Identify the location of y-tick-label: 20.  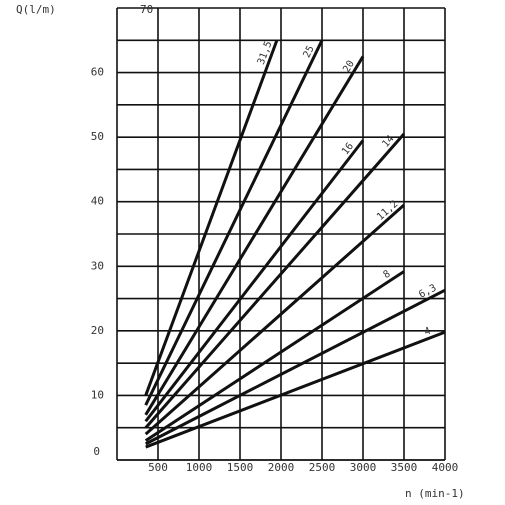
(97, 330).